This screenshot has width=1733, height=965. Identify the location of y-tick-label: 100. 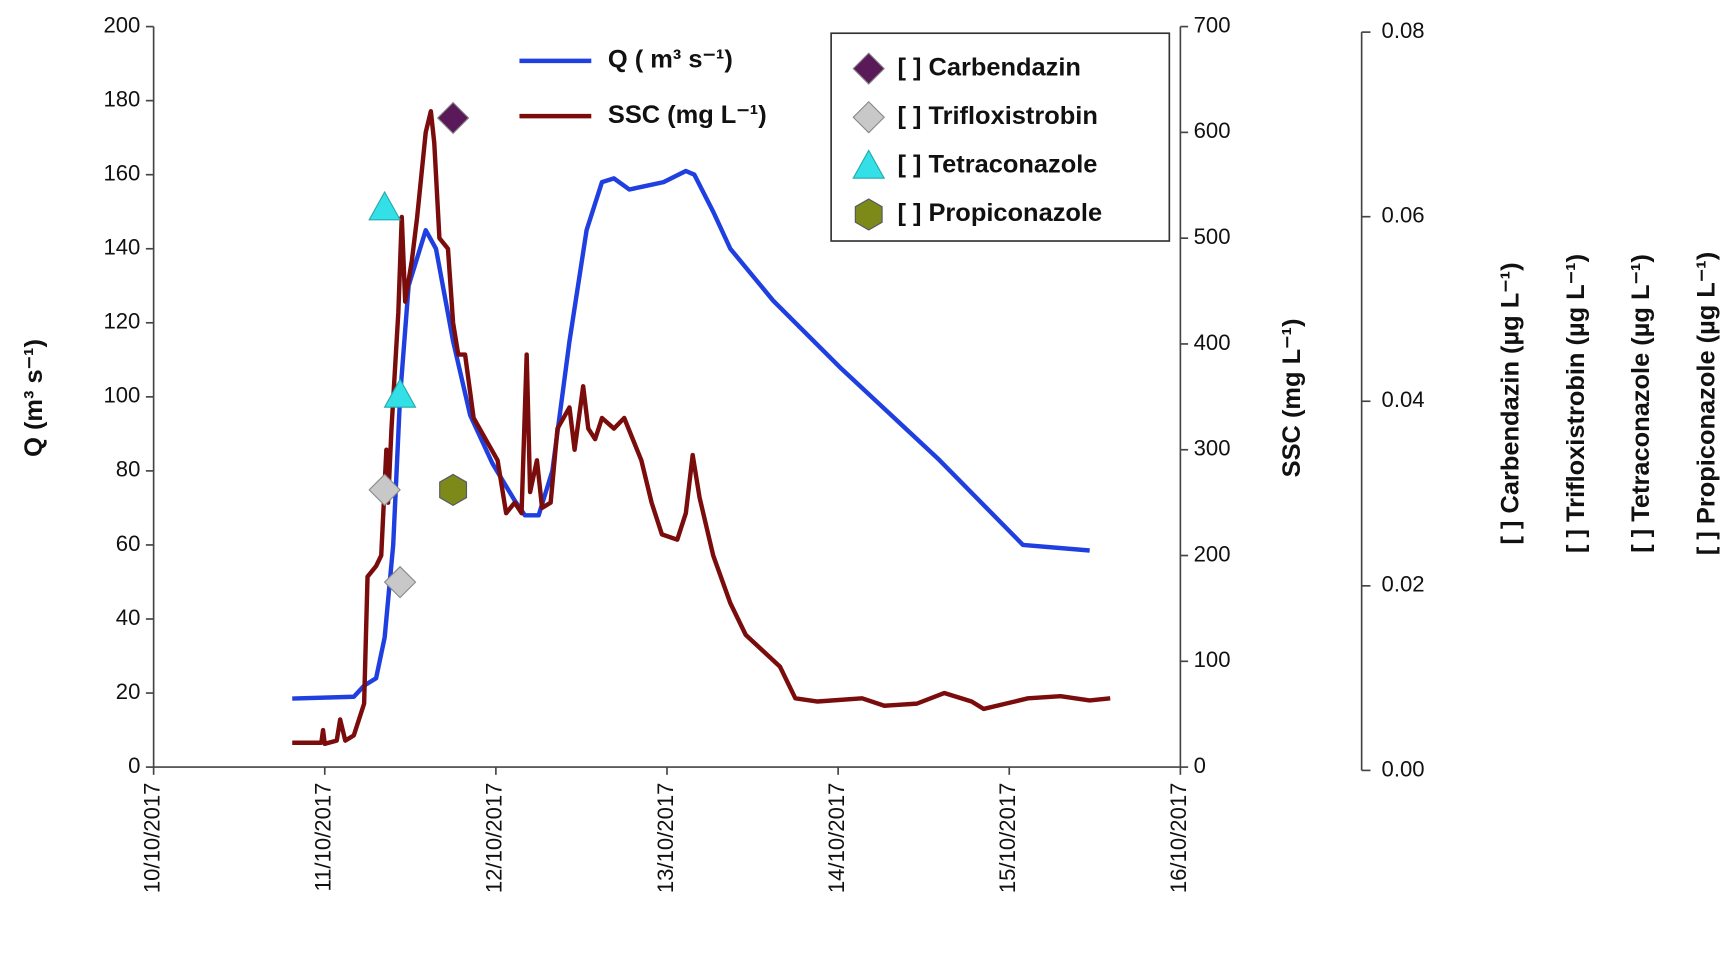
(121, 395).